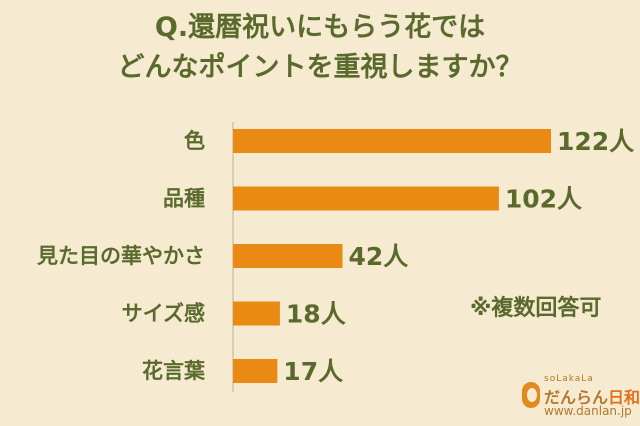 The image size is (640, 426). Describe the element at coordinates (378, 256) in the screenshot. I see `value-label: 42人` at that location.